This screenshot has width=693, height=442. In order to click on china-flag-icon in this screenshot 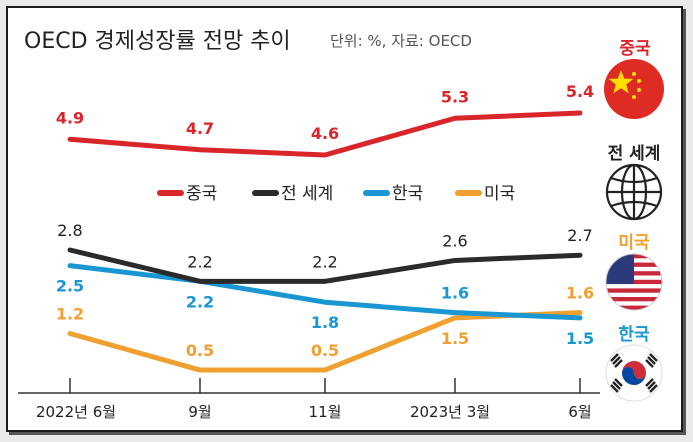, I will do `click(634, 89)`.